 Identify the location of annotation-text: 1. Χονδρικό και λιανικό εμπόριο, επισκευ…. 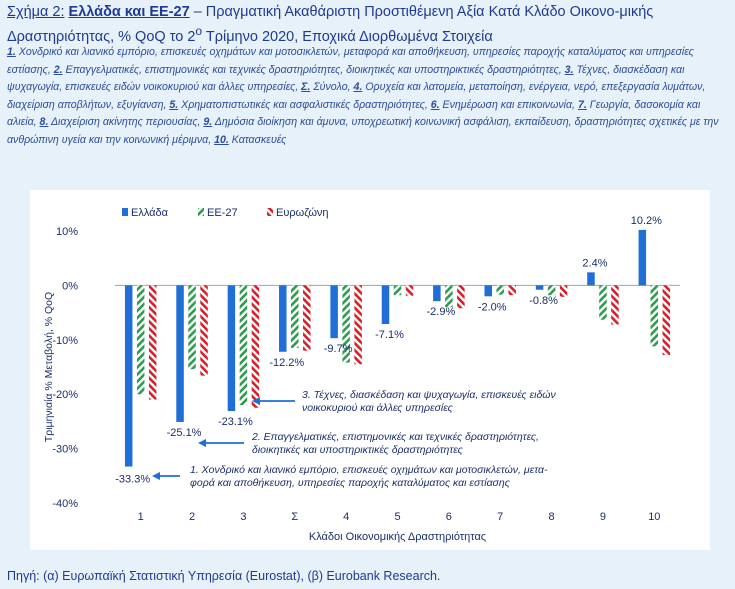
(369, 470).